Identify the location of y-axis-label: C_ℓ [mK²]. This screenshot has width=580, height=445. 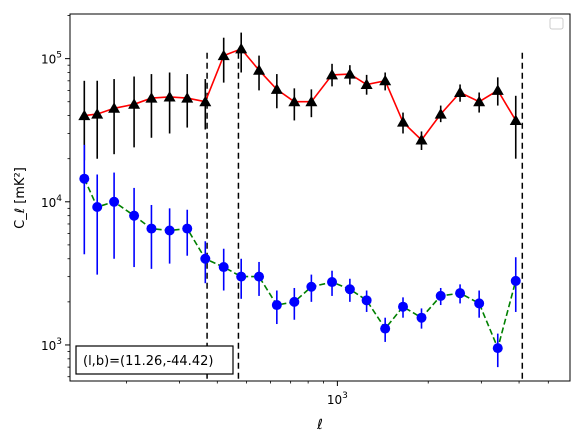
(20, 198).